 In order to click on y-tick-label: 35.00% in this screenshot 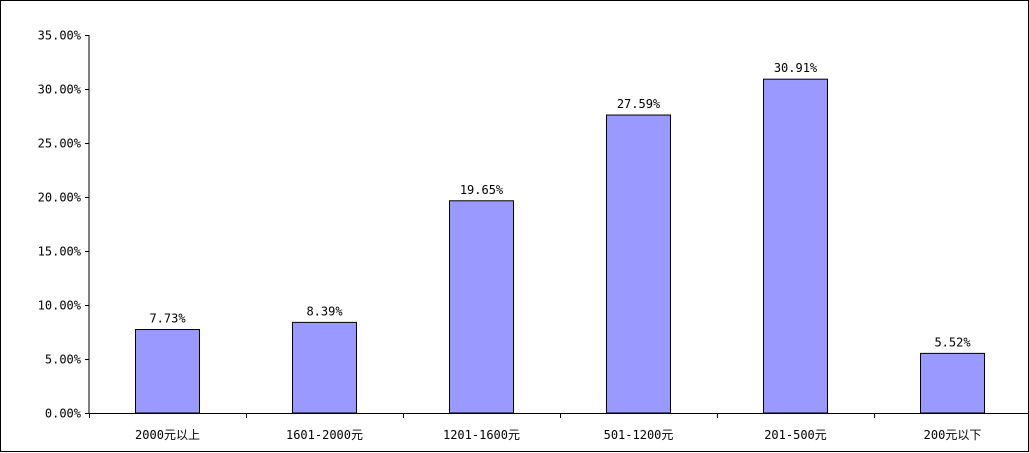, I will do `click(60, 36)`.